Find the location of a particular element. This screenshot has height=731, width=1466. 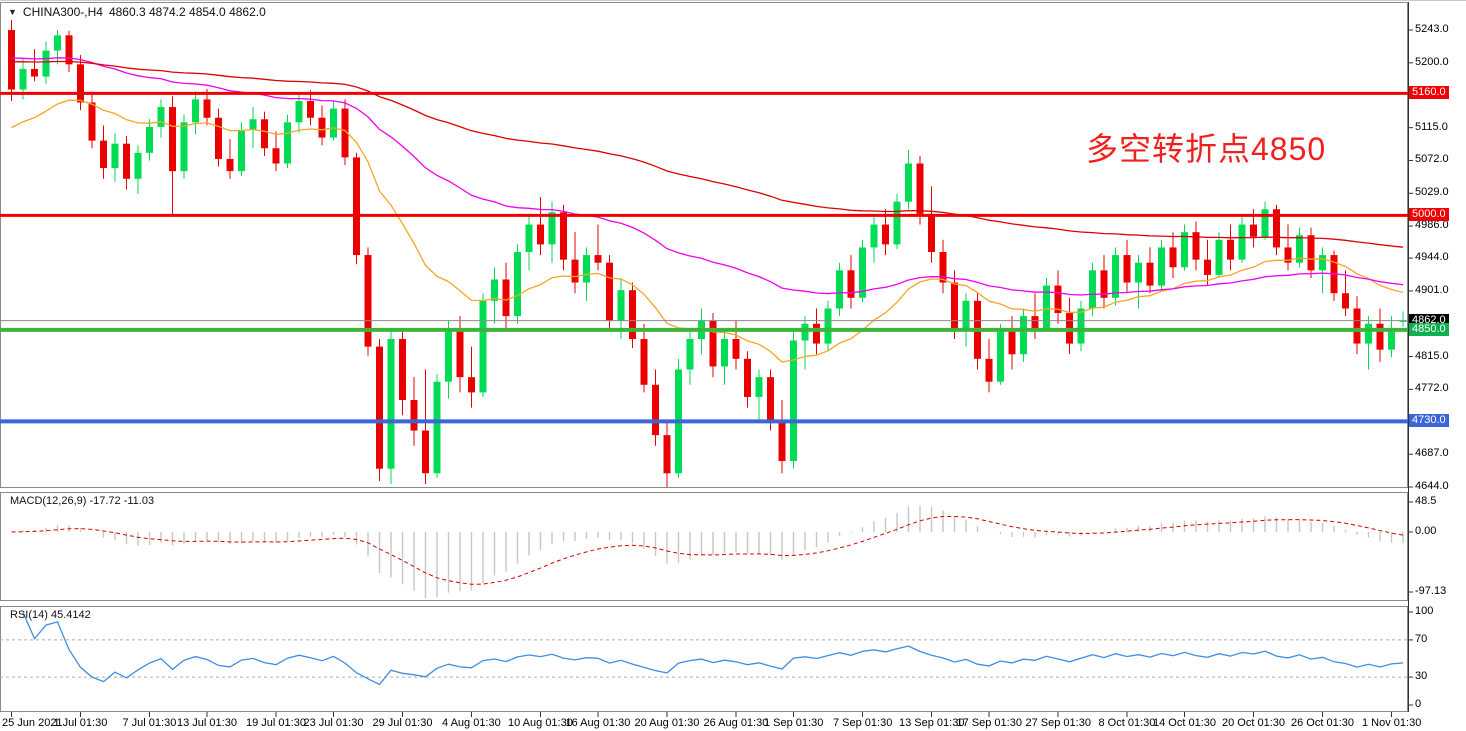

price-axis-label: 5115.0 is located at coordinates (1431, 126).